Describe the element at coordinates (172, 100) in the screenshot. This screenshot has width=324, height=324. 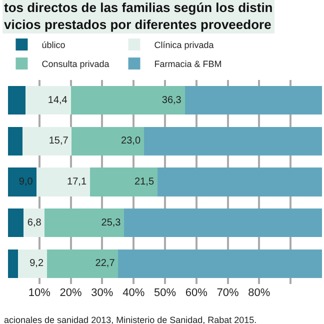
I see `data-label: 36,3` at that location.